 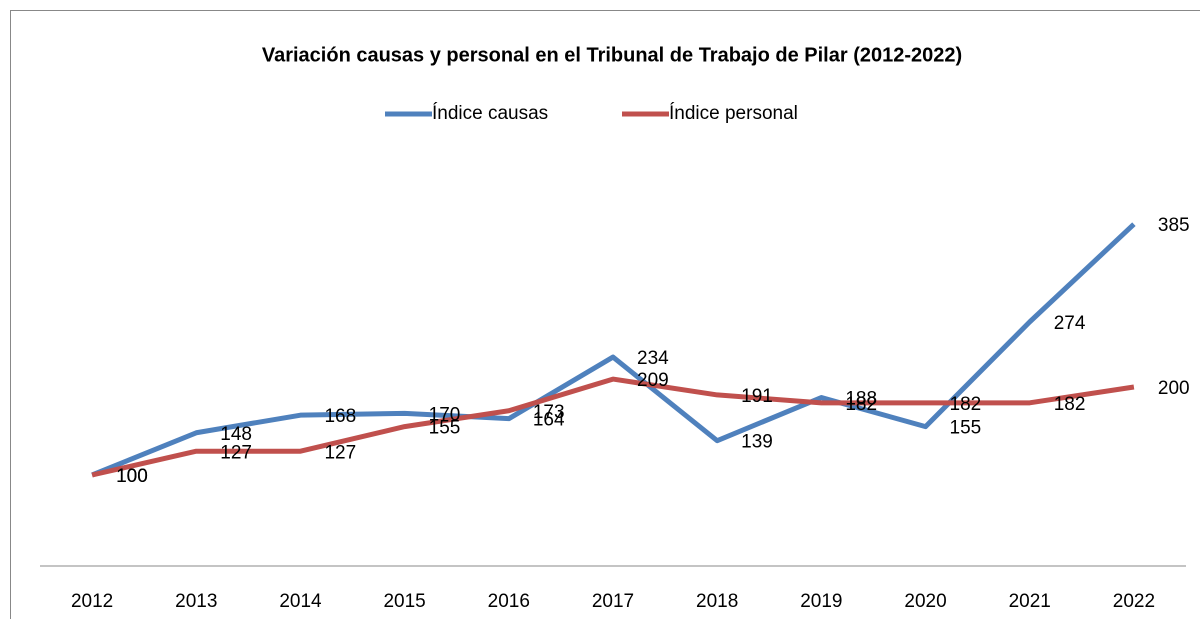 I want to click on series-line, so click(x=613, y=427).